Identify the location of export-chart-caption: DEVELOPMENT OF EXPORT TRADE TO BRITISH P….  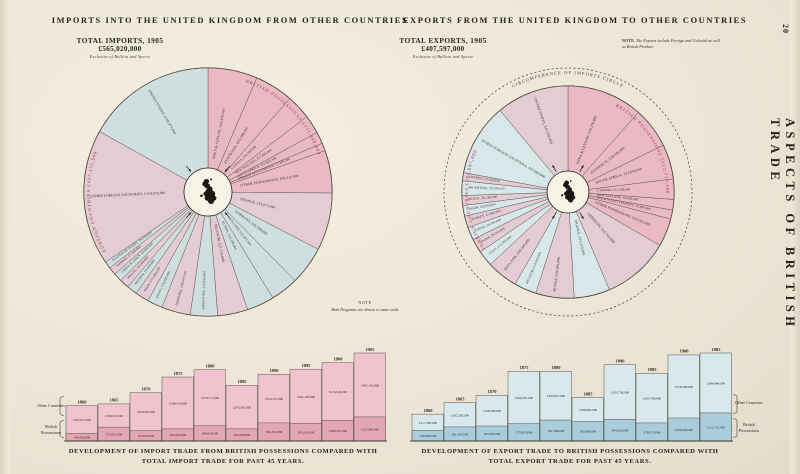
(570, 456).